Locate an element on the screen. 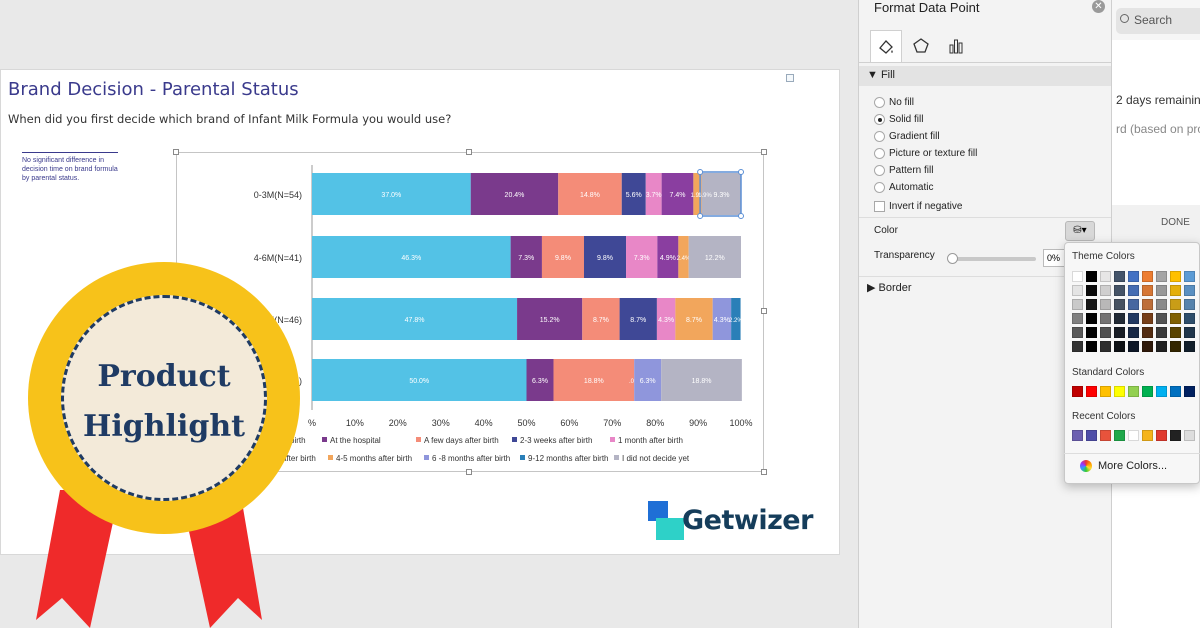 This screenshot has height=628, width=1200. selected-point-outline is located at coordinates (720, 194).